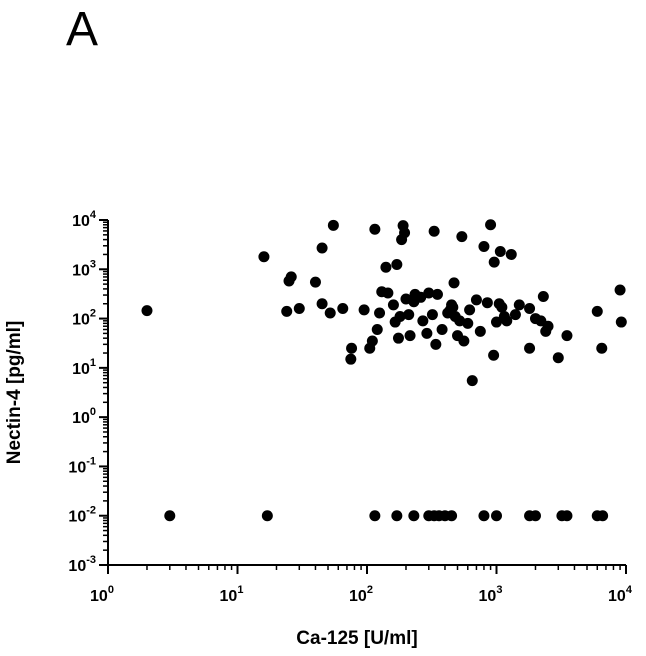  What do you see at coordinates (102, 594) in the screenshot?
I see `x-tick-label: 10⁰` at bounding box center [102, 594].